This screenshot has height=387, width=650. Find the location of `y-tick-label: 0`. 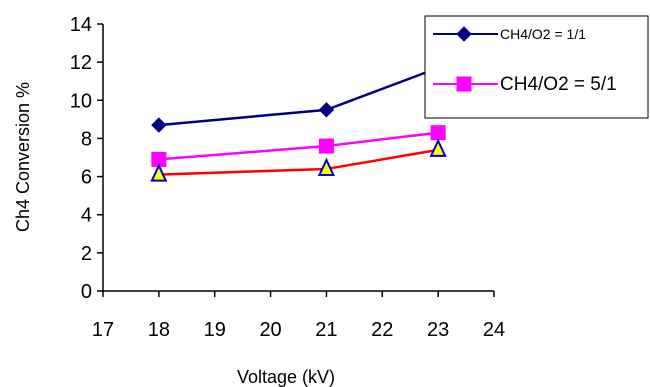

y-tick-label: 0 is located at coordinates (86, 292).